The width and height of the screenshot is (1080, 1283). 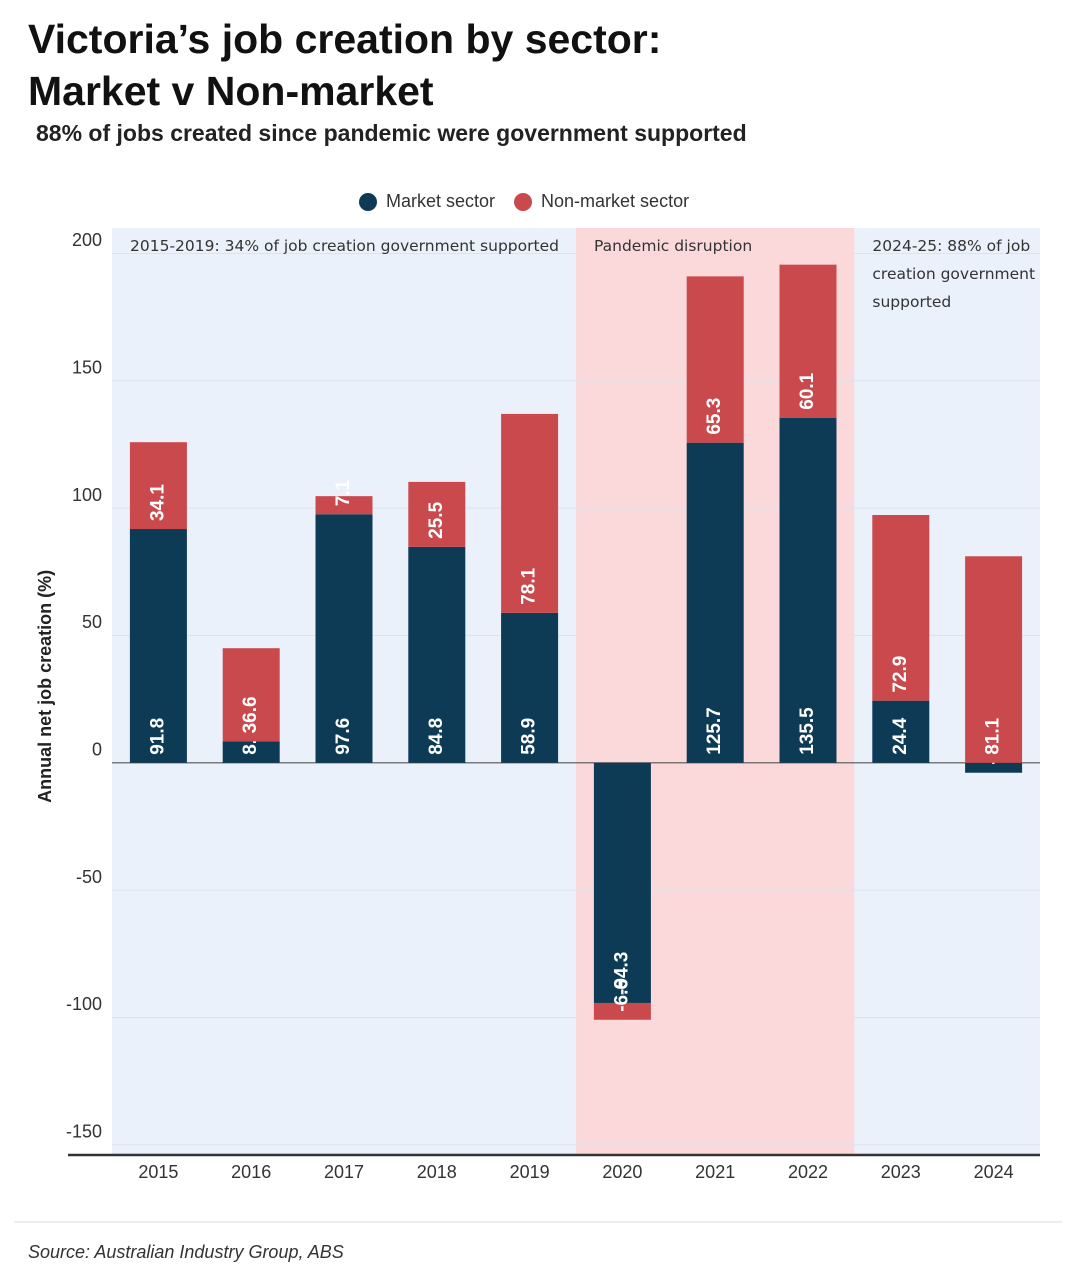 I want to click on value-label: 81.1, so click(x=993, y=735).